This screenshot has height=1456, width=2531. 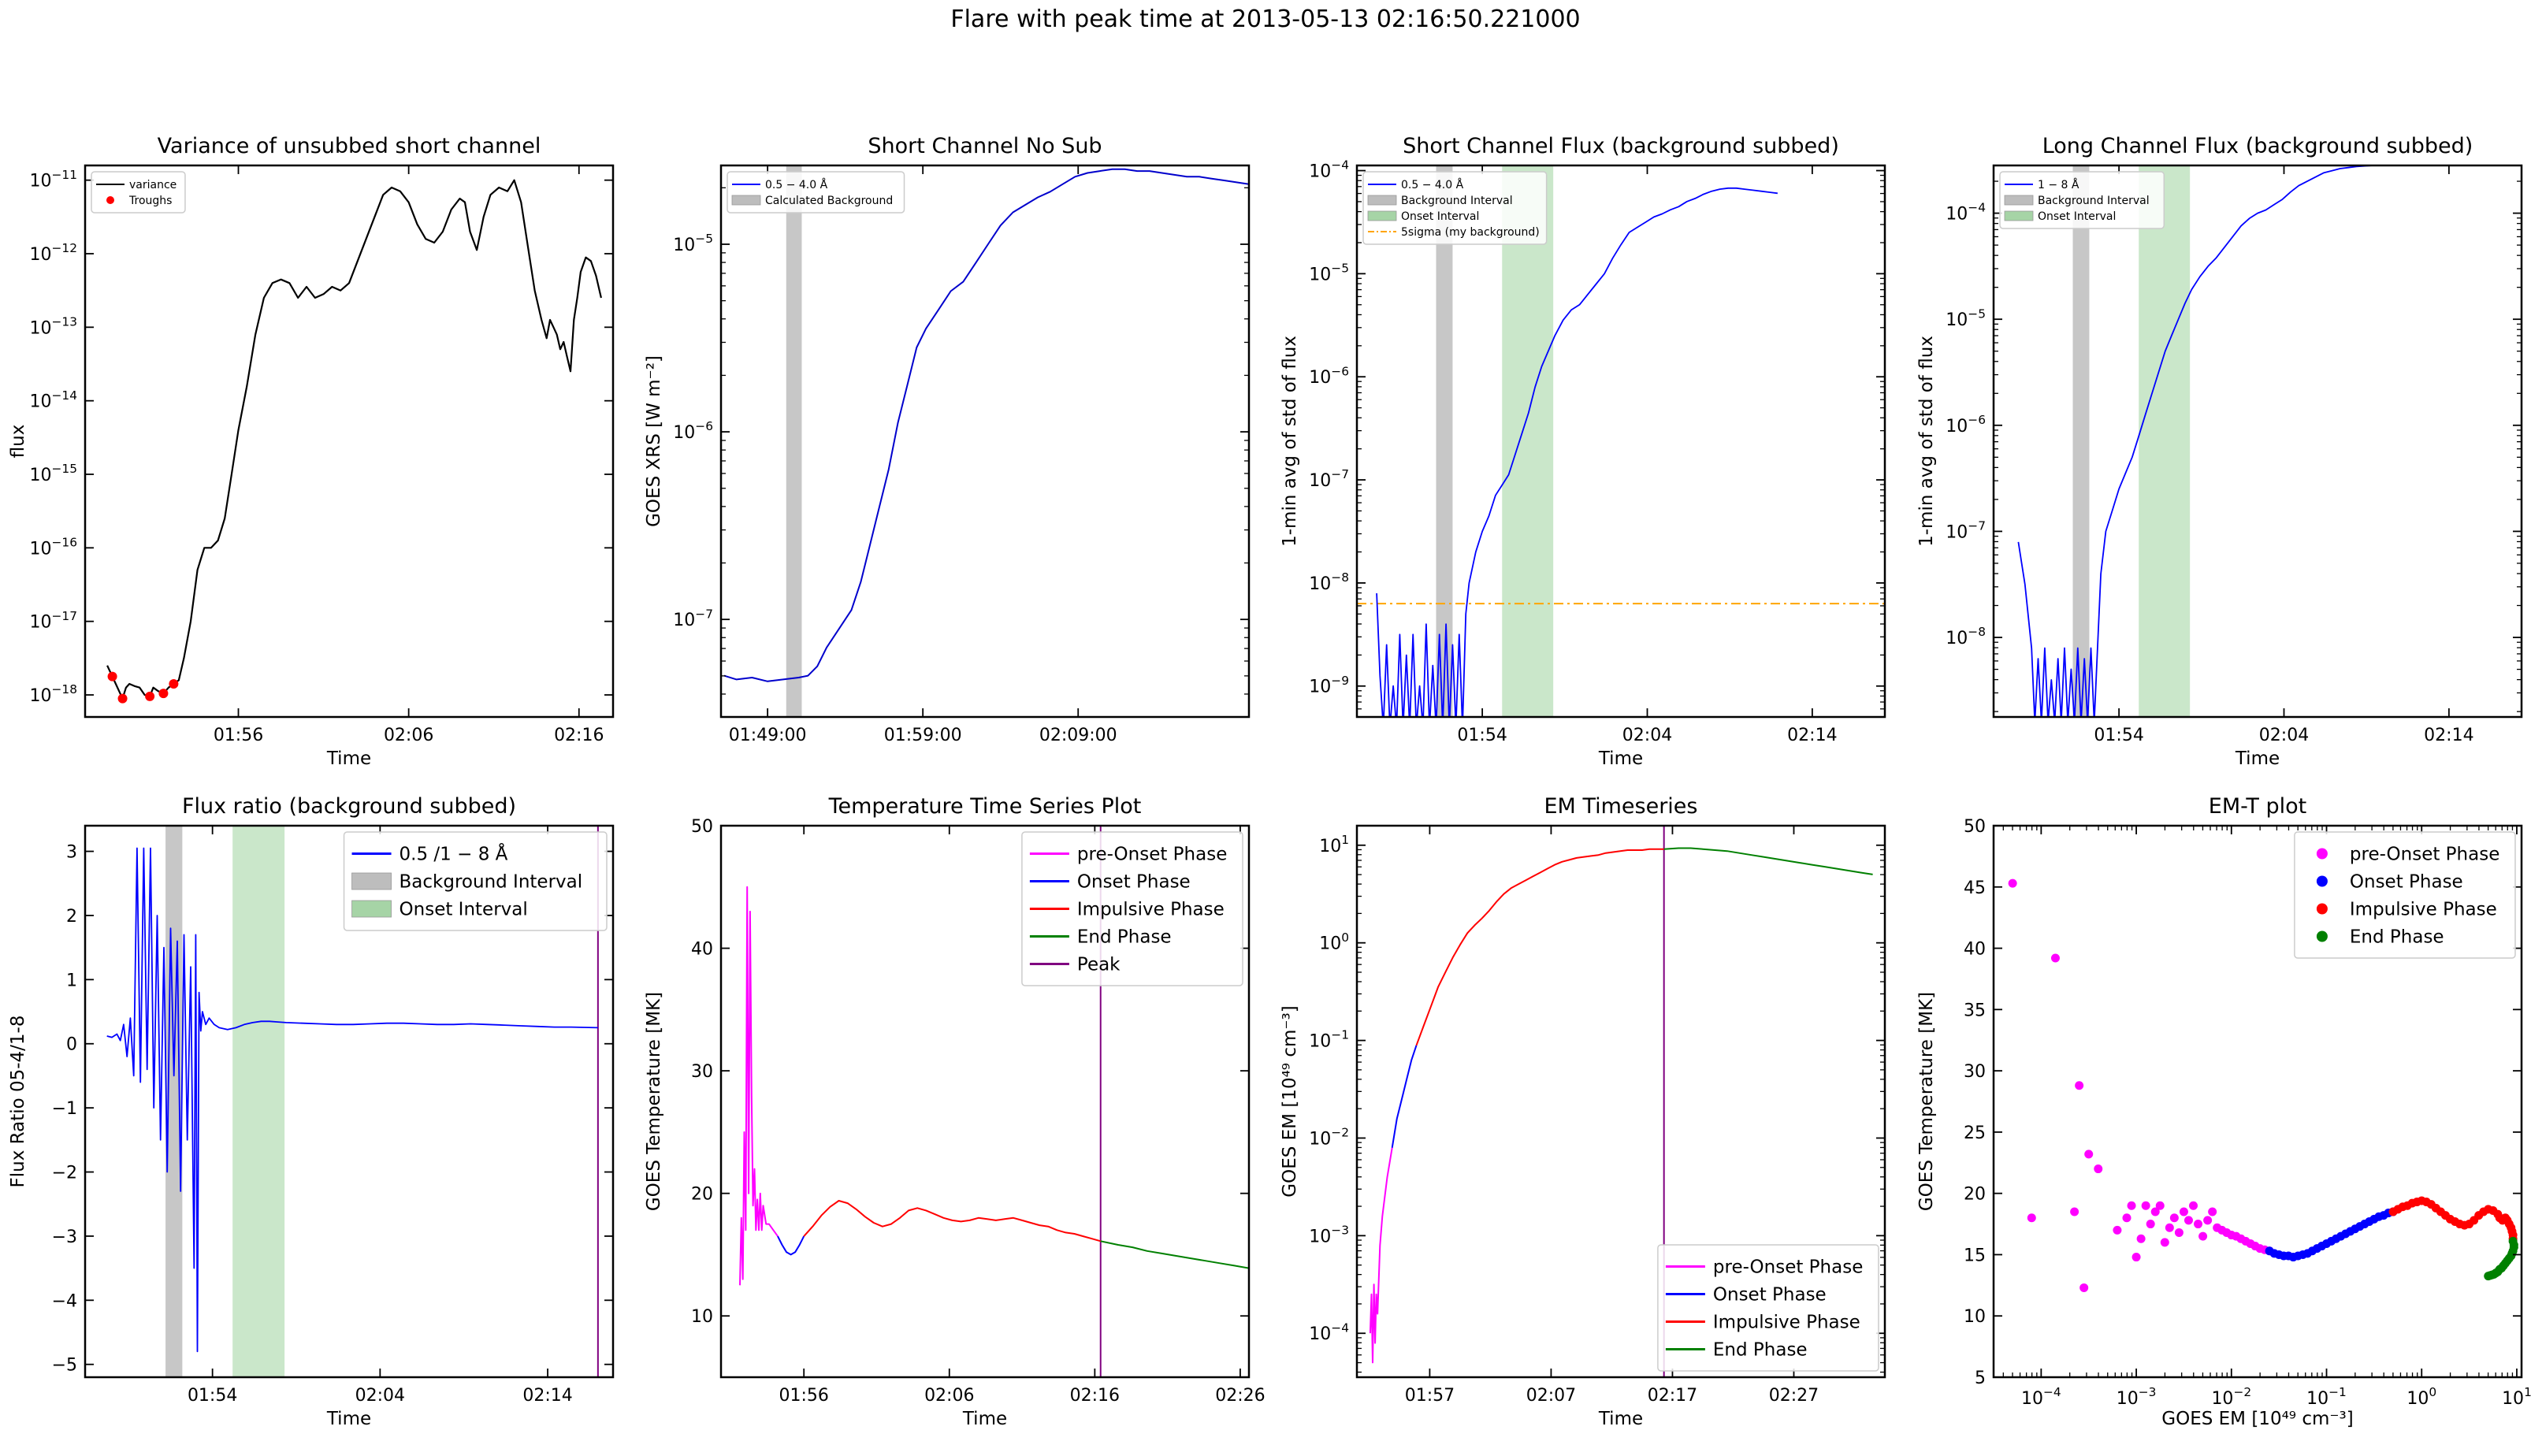 What do you see at coordinates (53, 694) in the screenshot?
I see `y-tick-label: 10⁻¹⁸` at bounding box center [53, 694].